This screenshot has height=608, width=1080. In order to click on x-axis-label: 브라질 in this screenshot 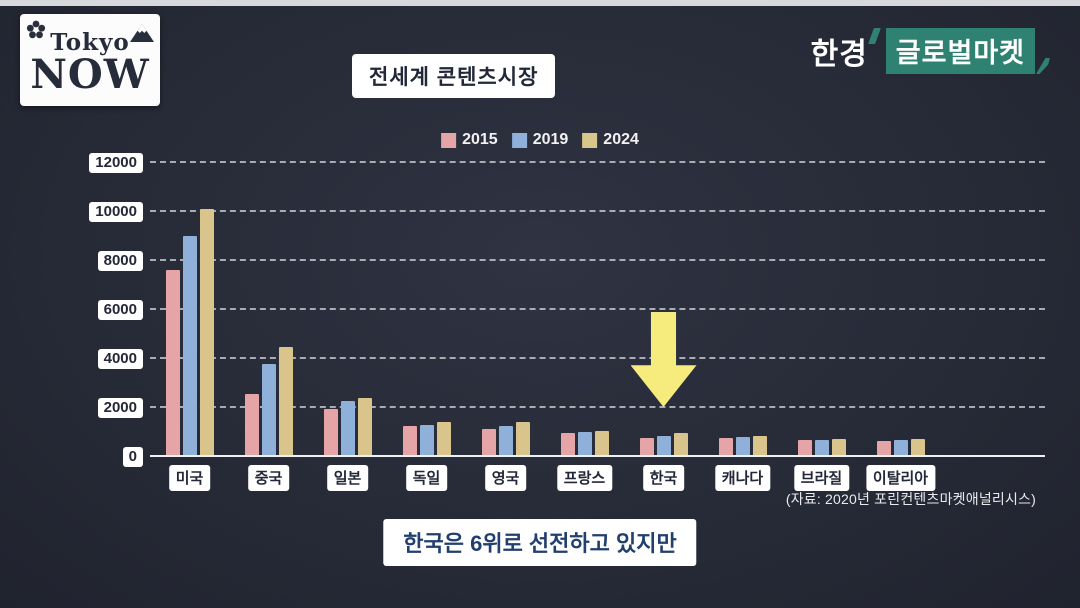, I will do `click(821, 478)`.